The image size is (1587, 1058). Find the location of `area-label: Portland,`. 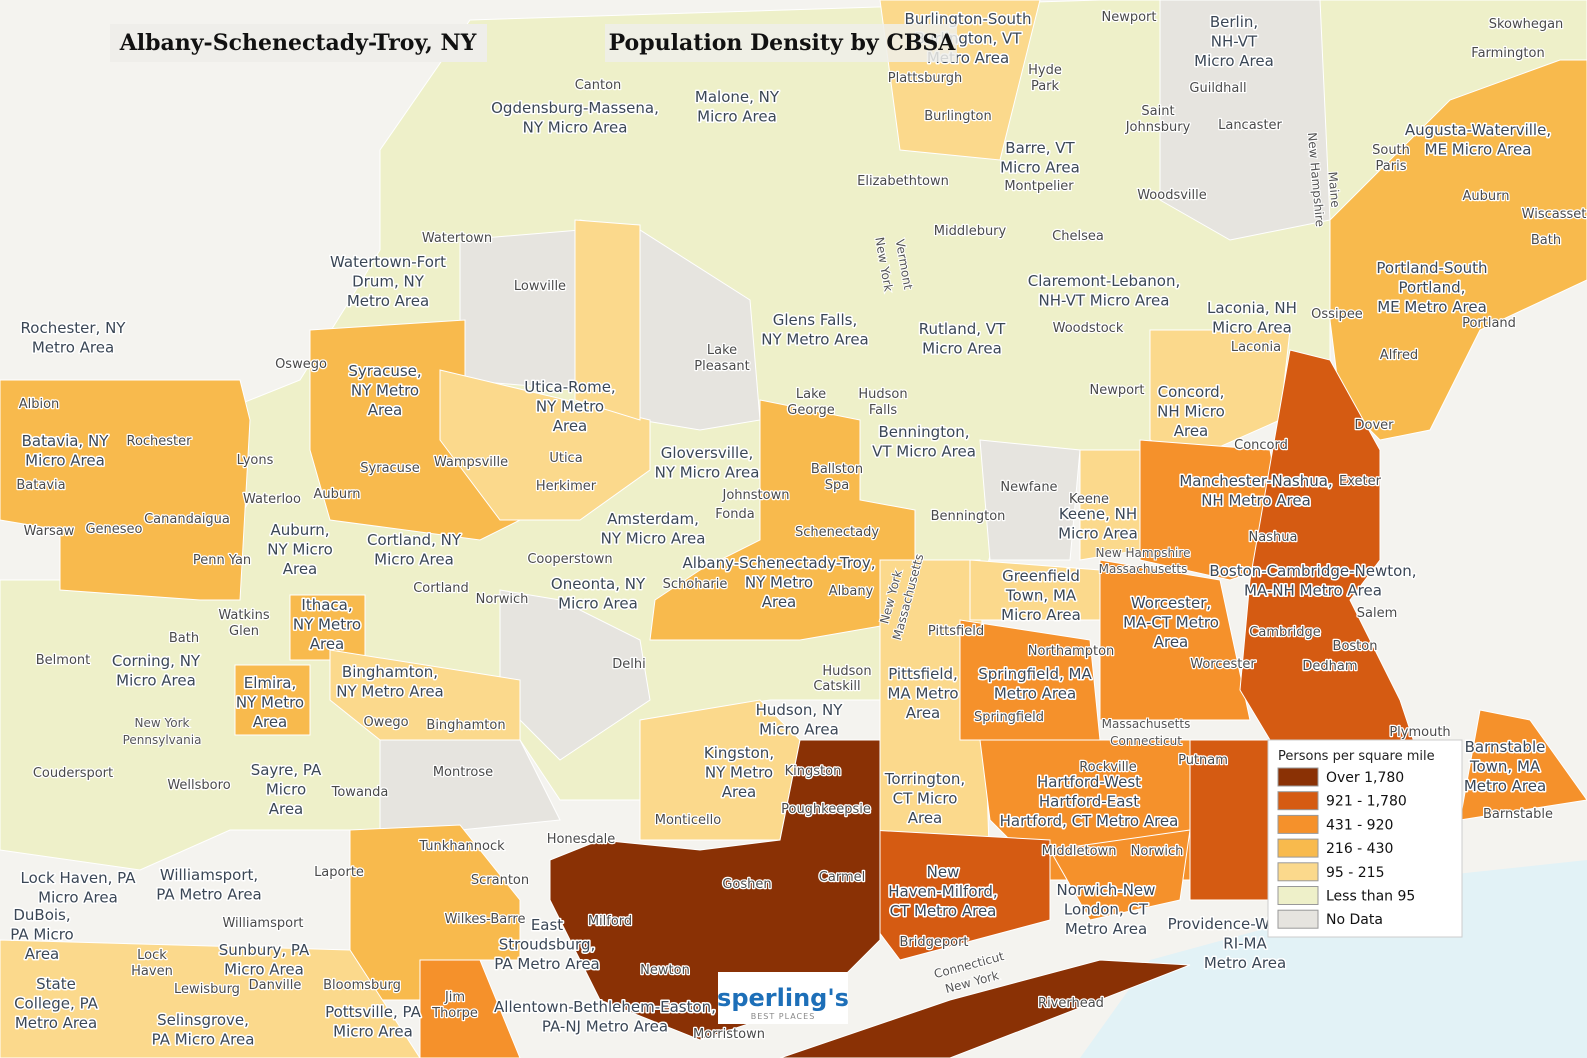

area-label: Portland, is located at coordinates (1432, 288).